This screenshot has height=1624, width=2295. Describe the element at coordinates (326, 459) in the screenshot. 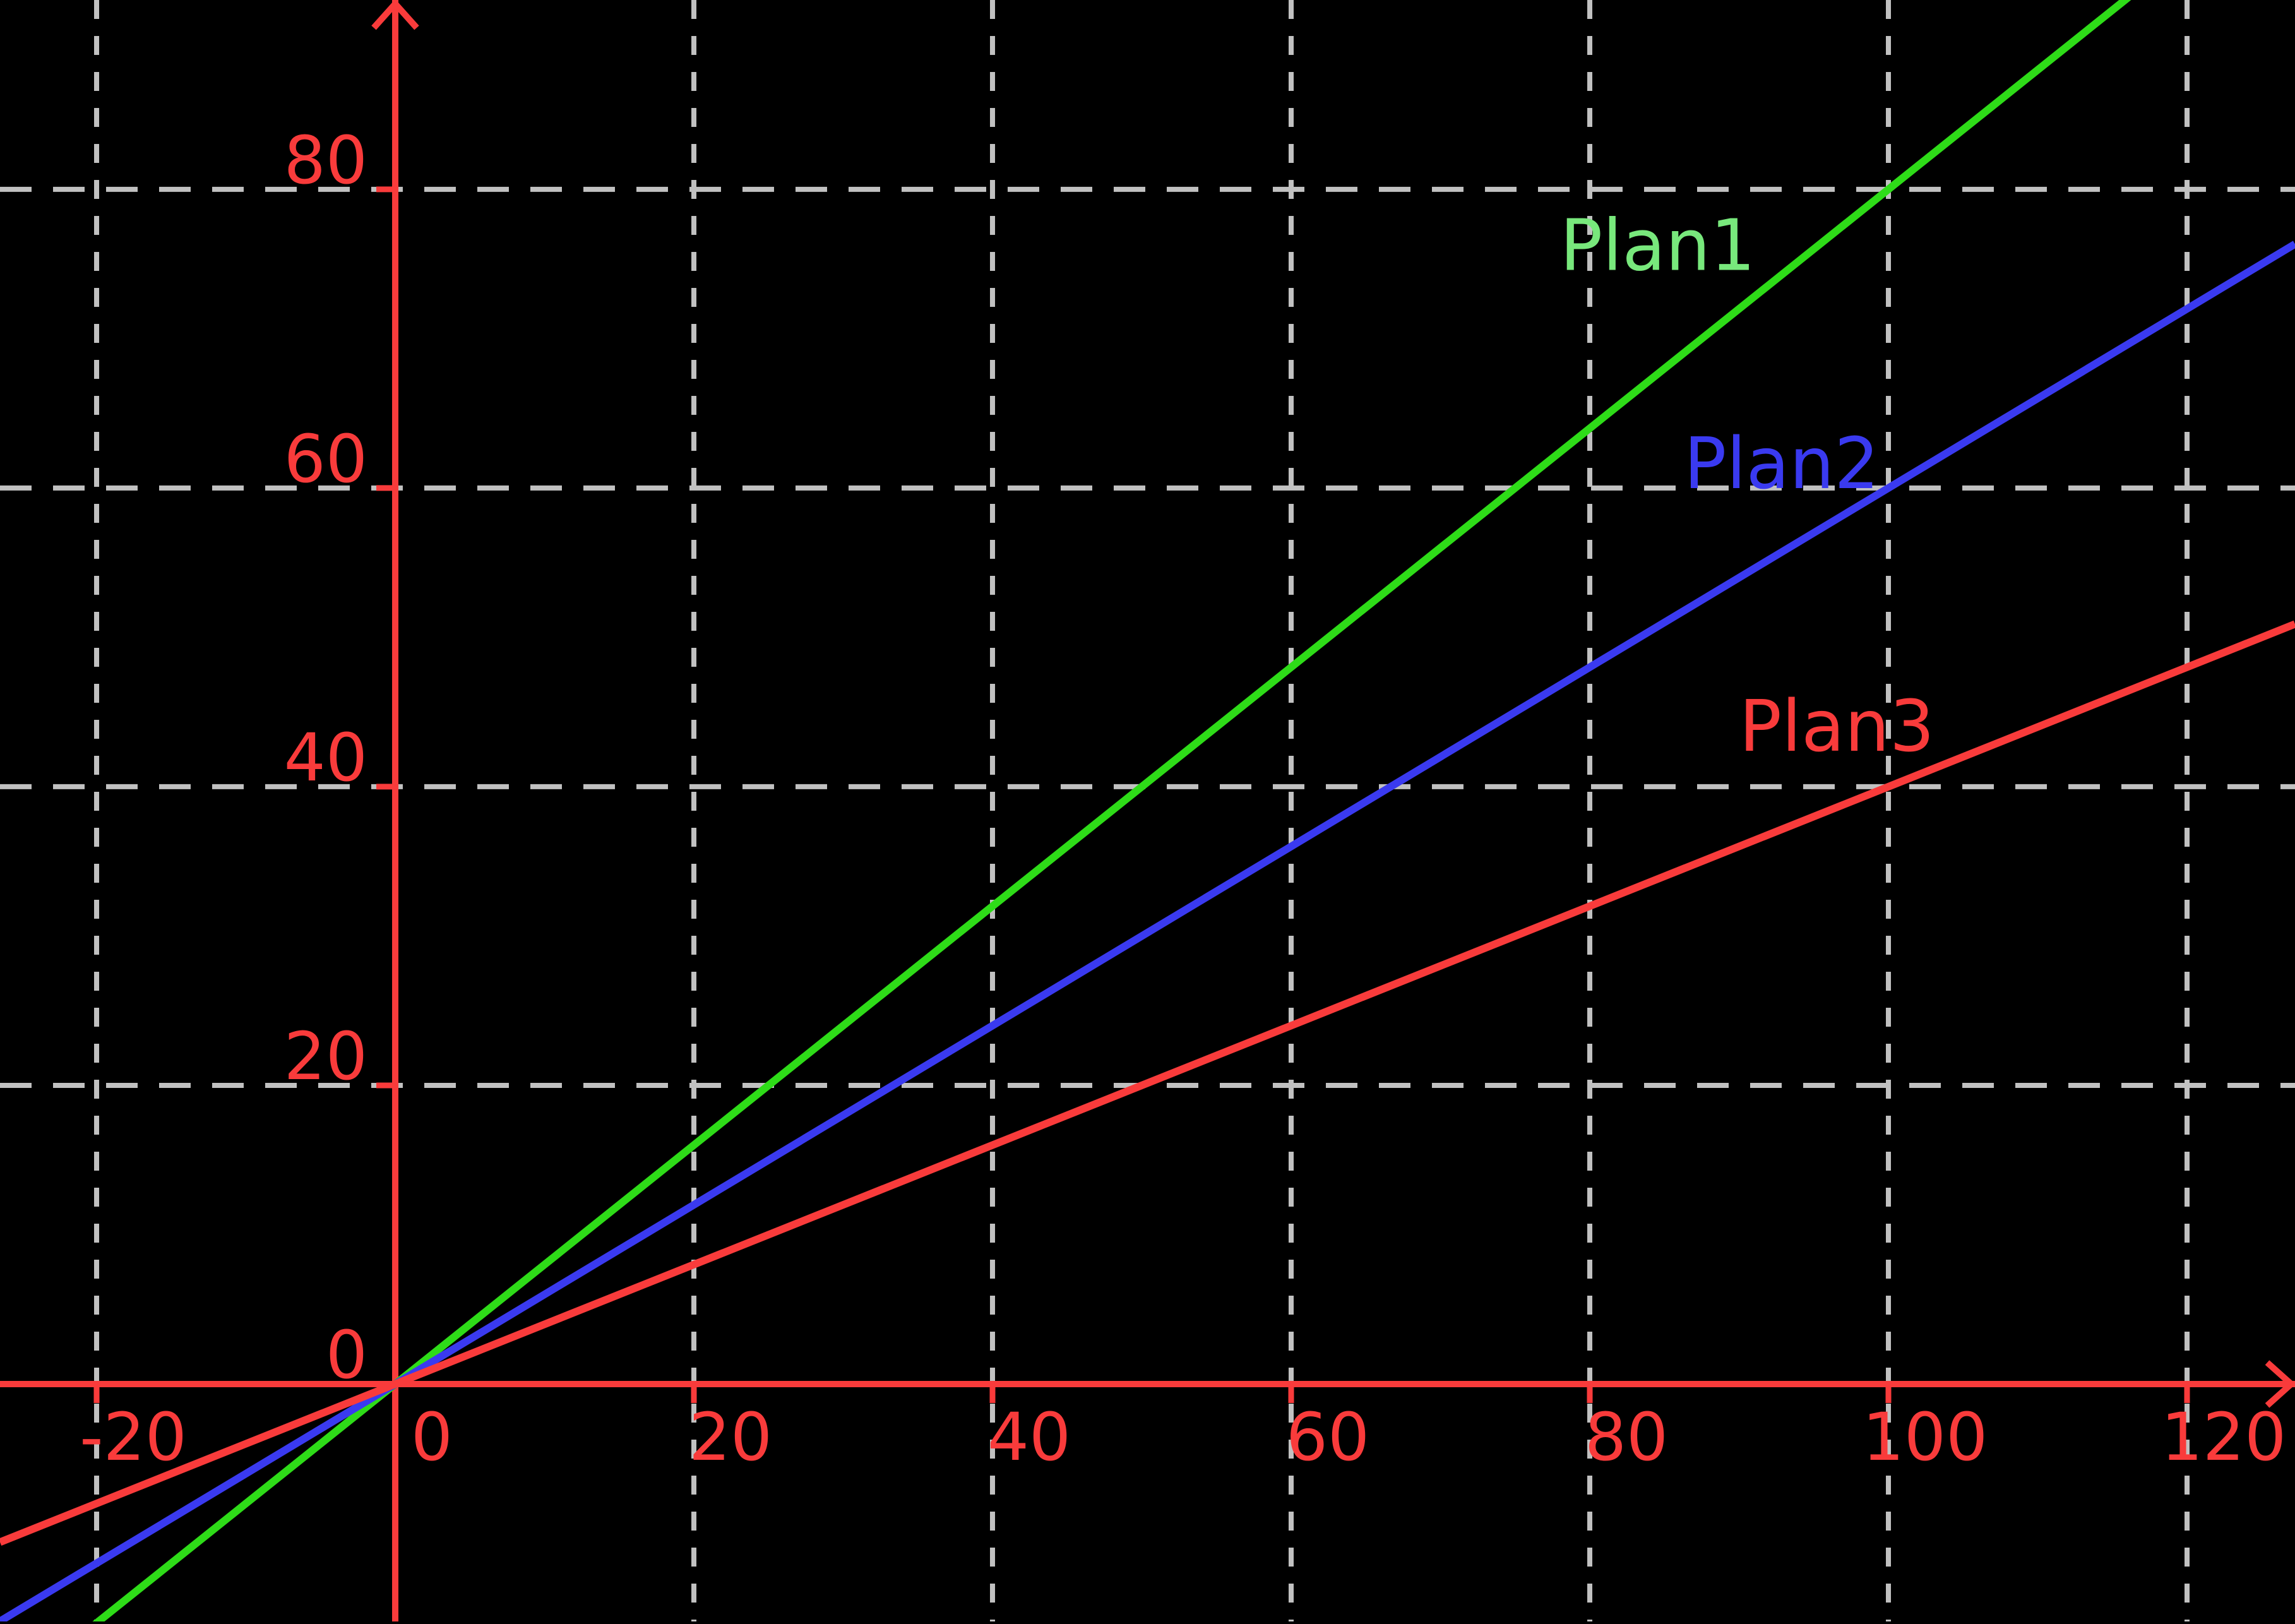

I see `y-tick-label-60: 60` at that location.